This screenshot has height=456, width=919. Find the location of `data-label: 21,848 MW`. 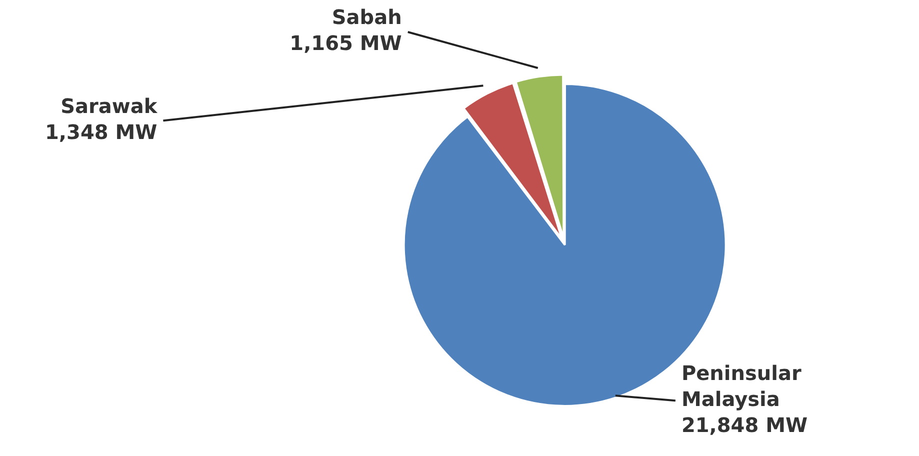

data-label: 21,848 MW is located at coordinates (744, 424).